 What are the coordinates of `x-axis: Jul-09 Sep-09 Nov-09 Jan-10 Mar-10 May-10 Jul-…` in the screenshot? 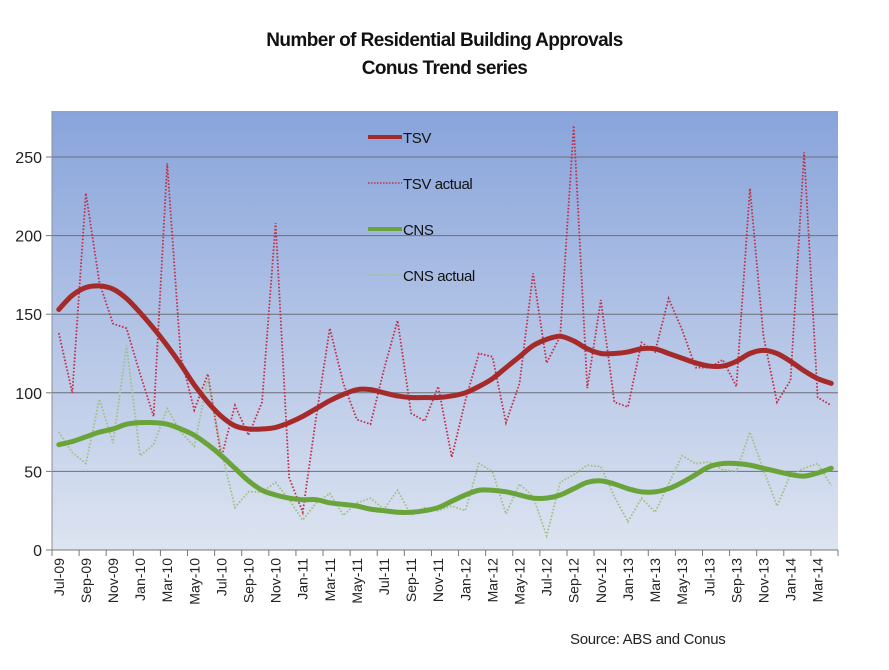 It's located at (445, 577).